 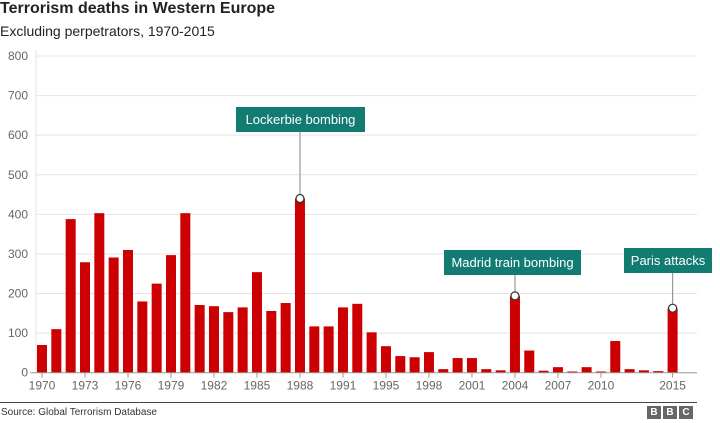 What do you see at coordinates (658, 372) in the screenshot?
I see `bar-2014` at bounding box center [658, 372].